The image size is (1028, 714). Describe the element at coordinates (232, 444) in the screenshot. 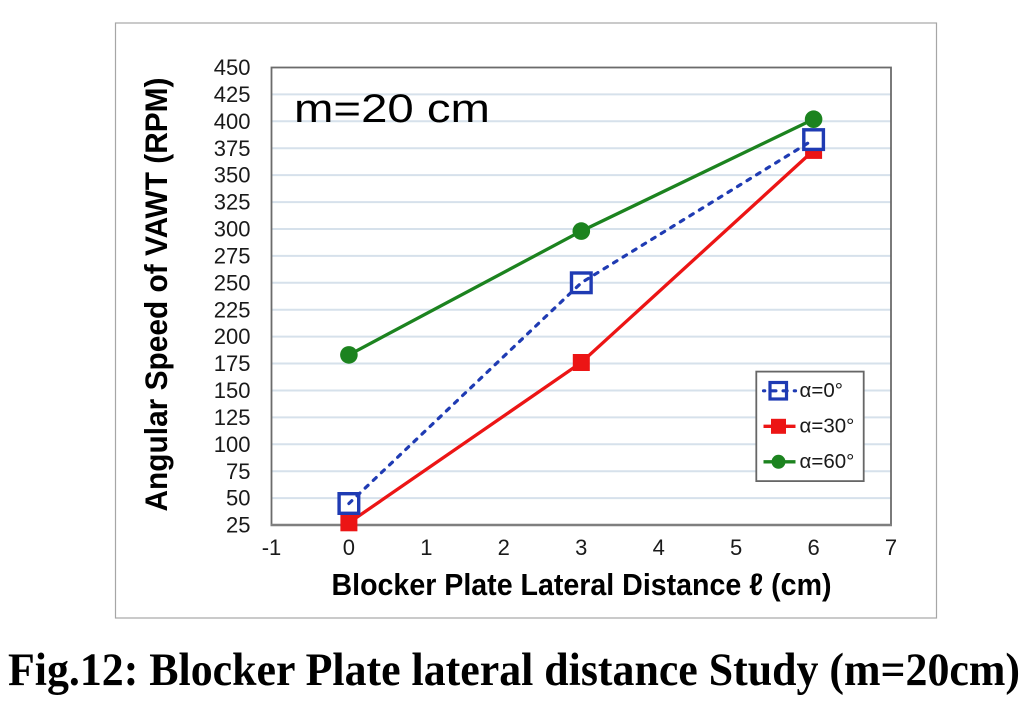

I see `svg-text: 100` at that location.